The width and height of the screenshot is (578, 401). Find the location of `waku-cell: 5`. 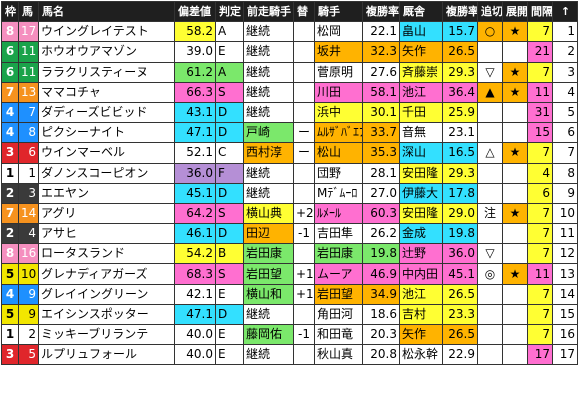

waku-cell: 5 is located at coordinates (10, 314).